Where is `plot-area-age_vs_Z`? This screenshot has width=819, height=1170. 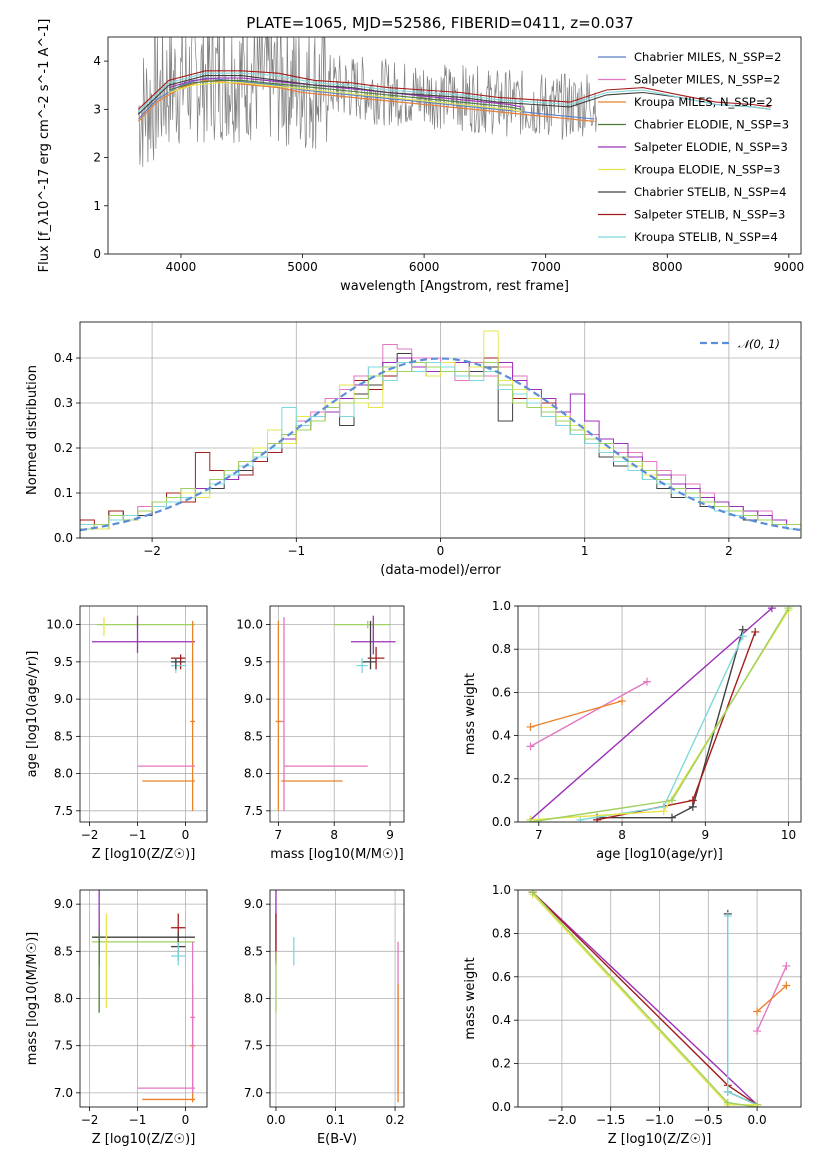 plot-area-age_vs_Z is located at coordinates (143, 713).